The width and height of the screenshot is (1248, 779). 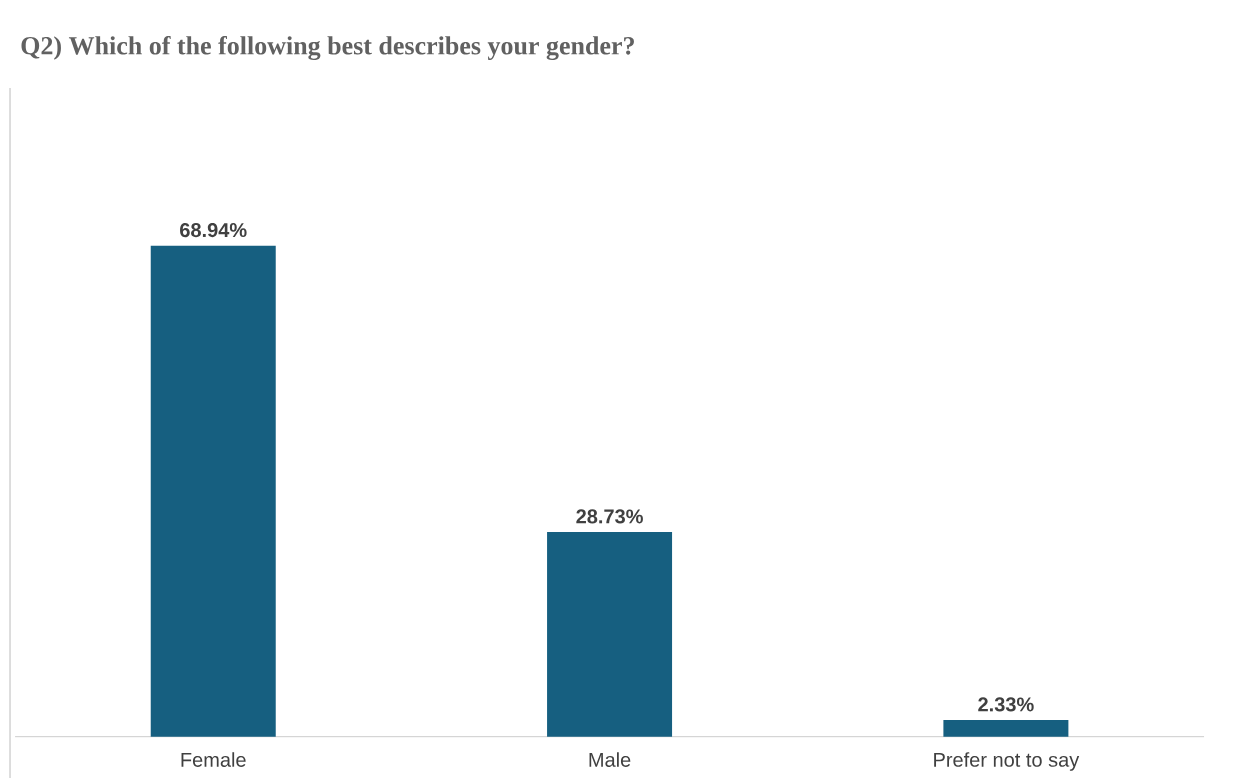 What do you see at coordinates (1007, 761) in the screenshot?
I see `x-tick-label: Prefer not to say` at bounding box center [1007, 761].